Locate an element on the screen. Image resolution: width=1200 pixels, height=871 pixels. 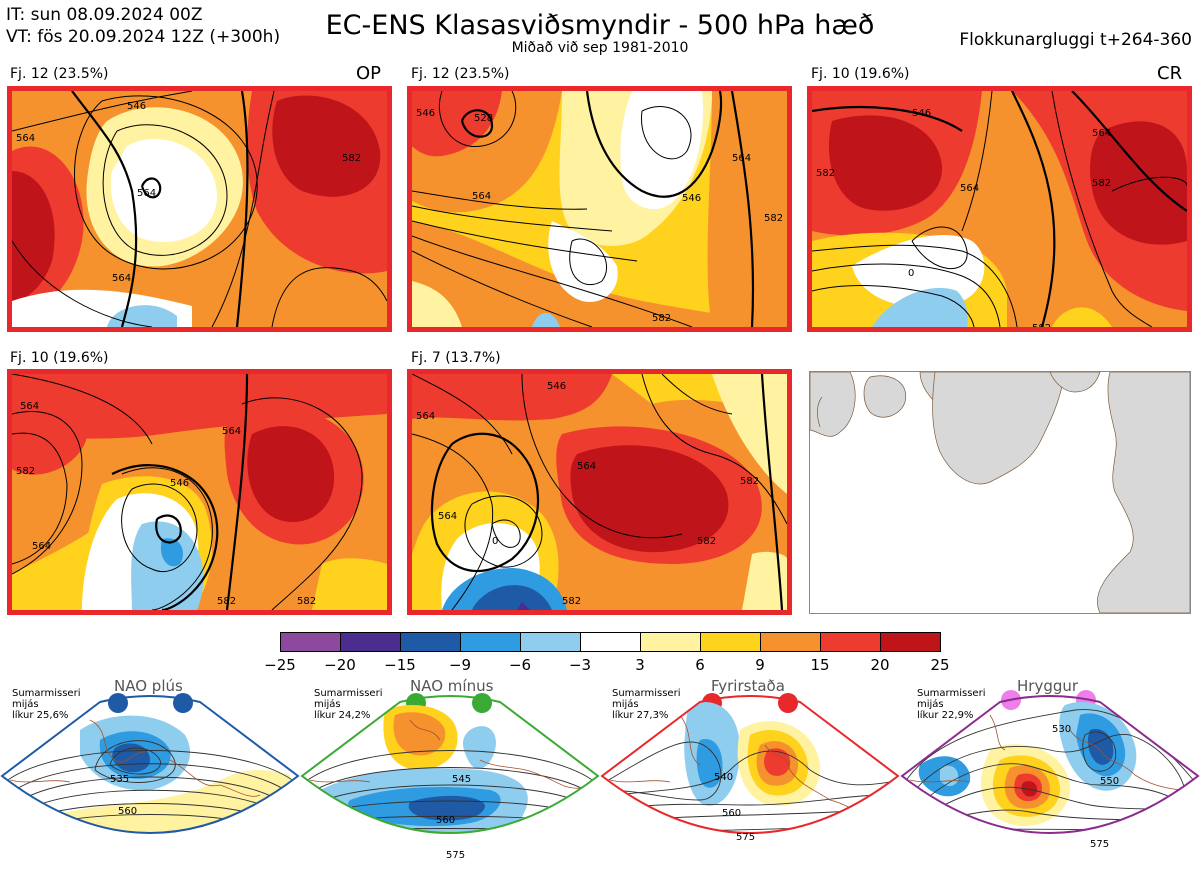
page-subtitle: Miðað við sep 1981-2010 is located at coordinates (600, 48).